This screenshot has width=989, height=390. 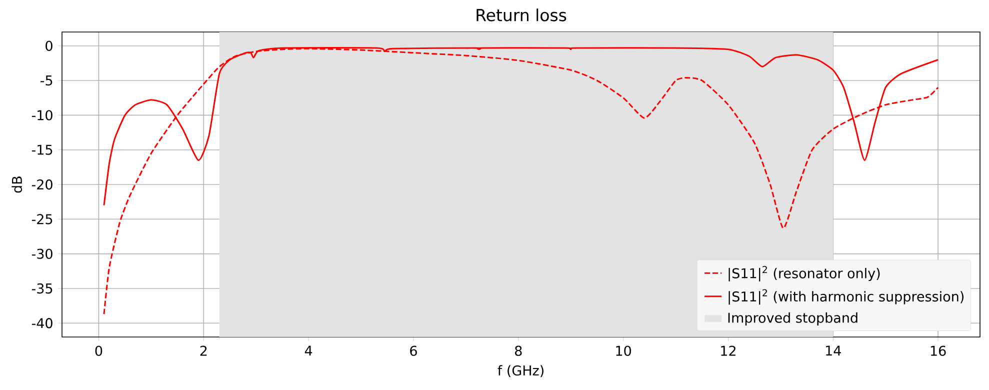 What do you see at coordinates (17, 184) in the screenshot?
I see `y-axis-title: dB` at bounding box center [17, 184].